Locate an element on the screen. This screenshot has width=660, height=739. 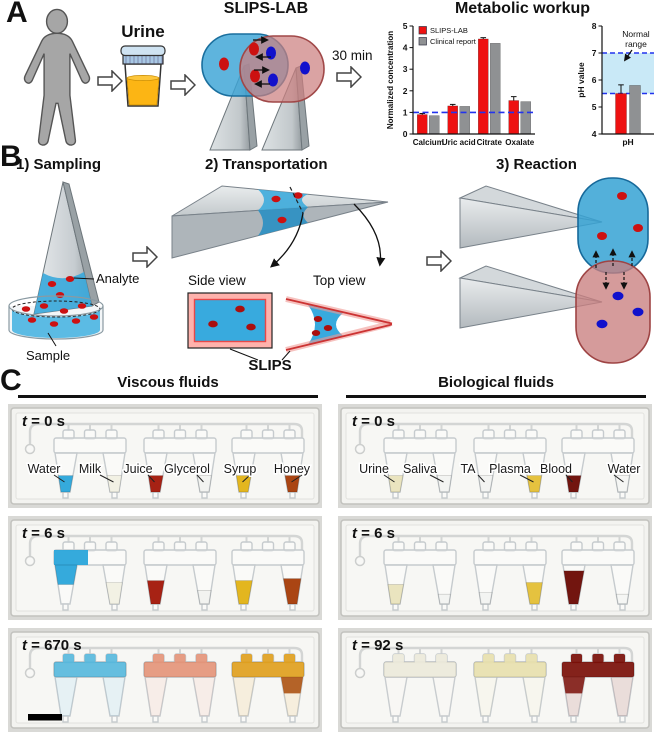
fluid-ta is located at coordinates (485, 598).